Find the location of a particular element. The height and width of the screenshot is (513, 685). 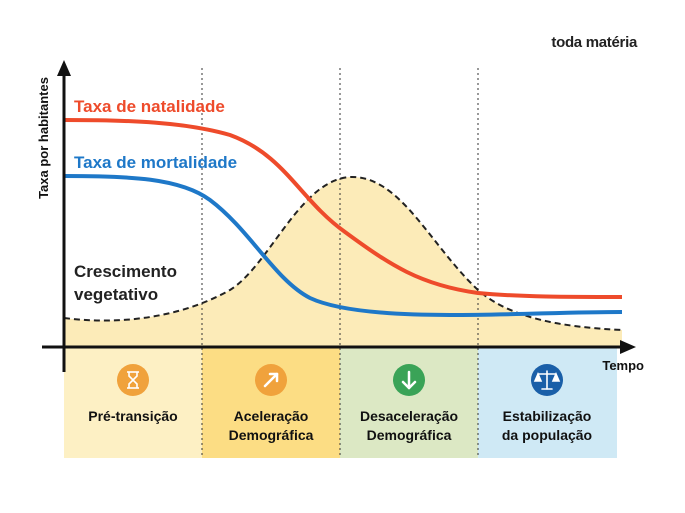

stage-2-label-line1: Aceleração is located at coordinates (271, 416).